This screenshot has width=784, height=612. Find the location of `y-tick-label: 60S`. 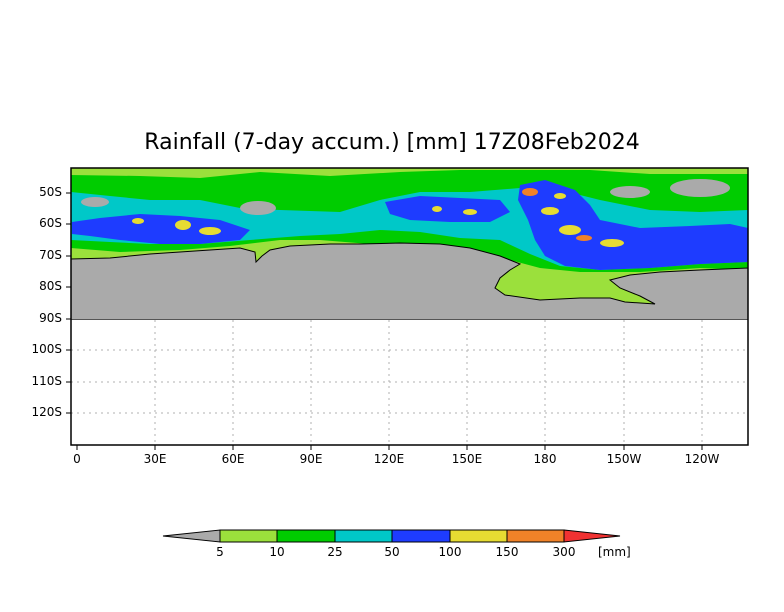

y-tick-label: 60S is located at coordinates (50, 223).